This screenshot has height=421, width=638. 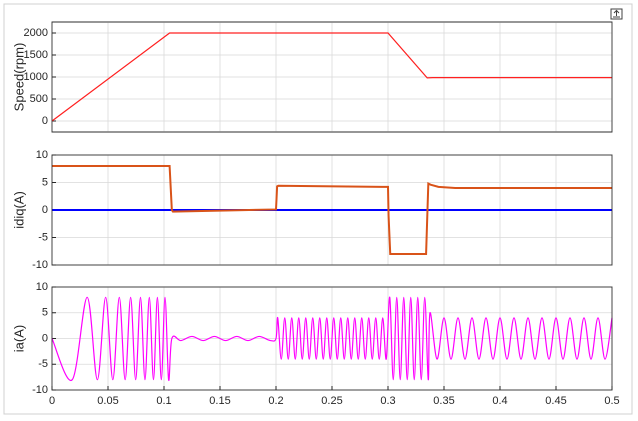 What do you see at coordinates (107, 401) in the screenshot?
I see `x-tick-label: 0.05` at bounding box center [107, 401].